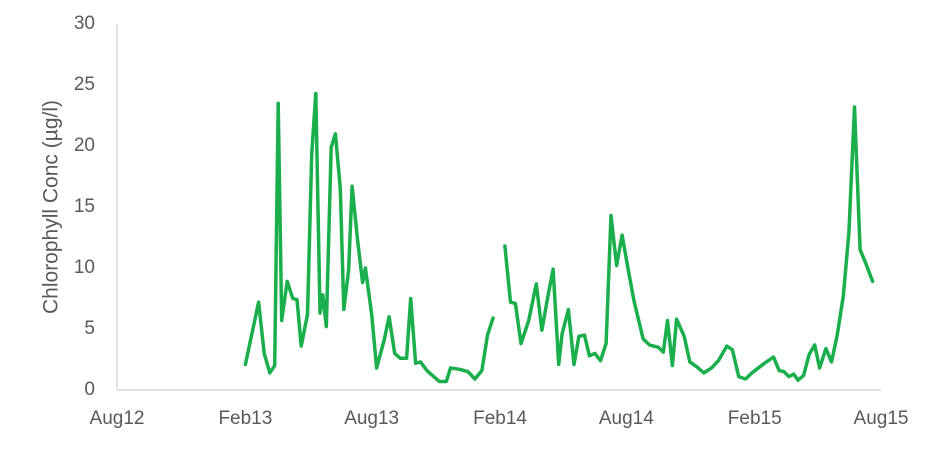 The width and height of the screenshot is (937, 450). Describe the element at coordinates (84, 145) in the screenshot. I see `y-tick-label: 20` at that location.